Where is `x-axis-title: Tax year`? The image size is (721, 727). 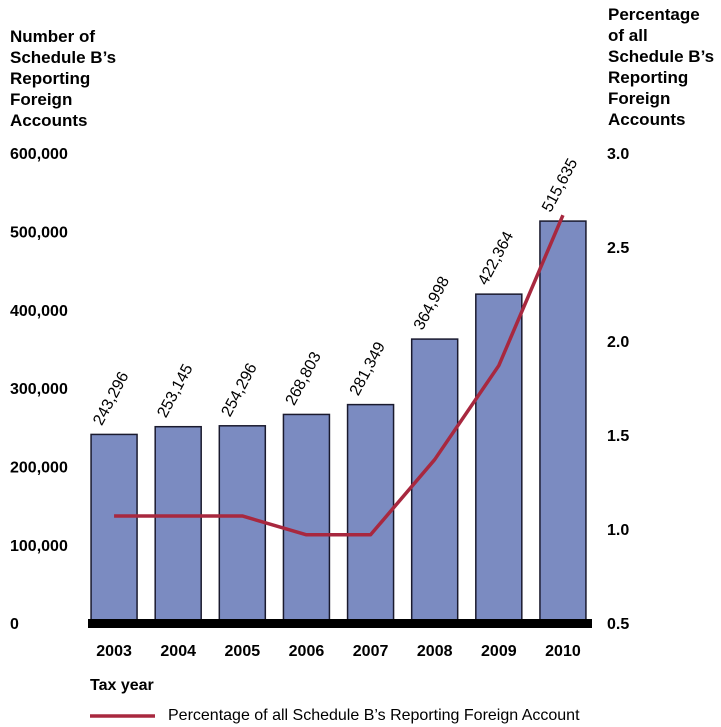 x-axis-title: Tax year is located at coordinates (122, 685).